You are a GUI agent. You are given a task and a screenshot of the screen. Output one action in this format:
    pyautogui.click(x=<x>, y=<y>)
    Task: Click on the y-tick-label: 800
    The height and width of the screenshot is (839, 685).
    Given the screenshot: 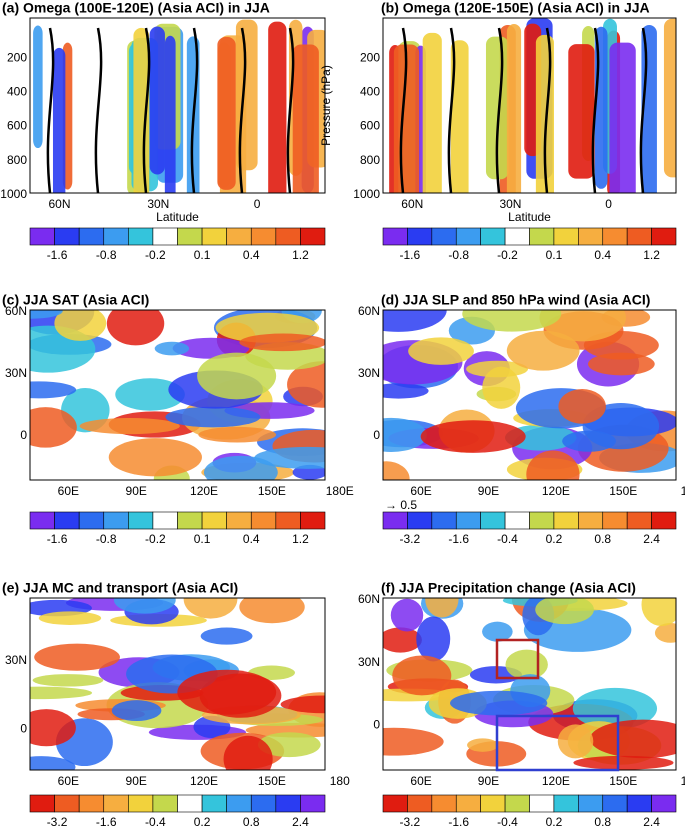 What is the action you would take?
    pyautogui.click(x=17, y=160)
    